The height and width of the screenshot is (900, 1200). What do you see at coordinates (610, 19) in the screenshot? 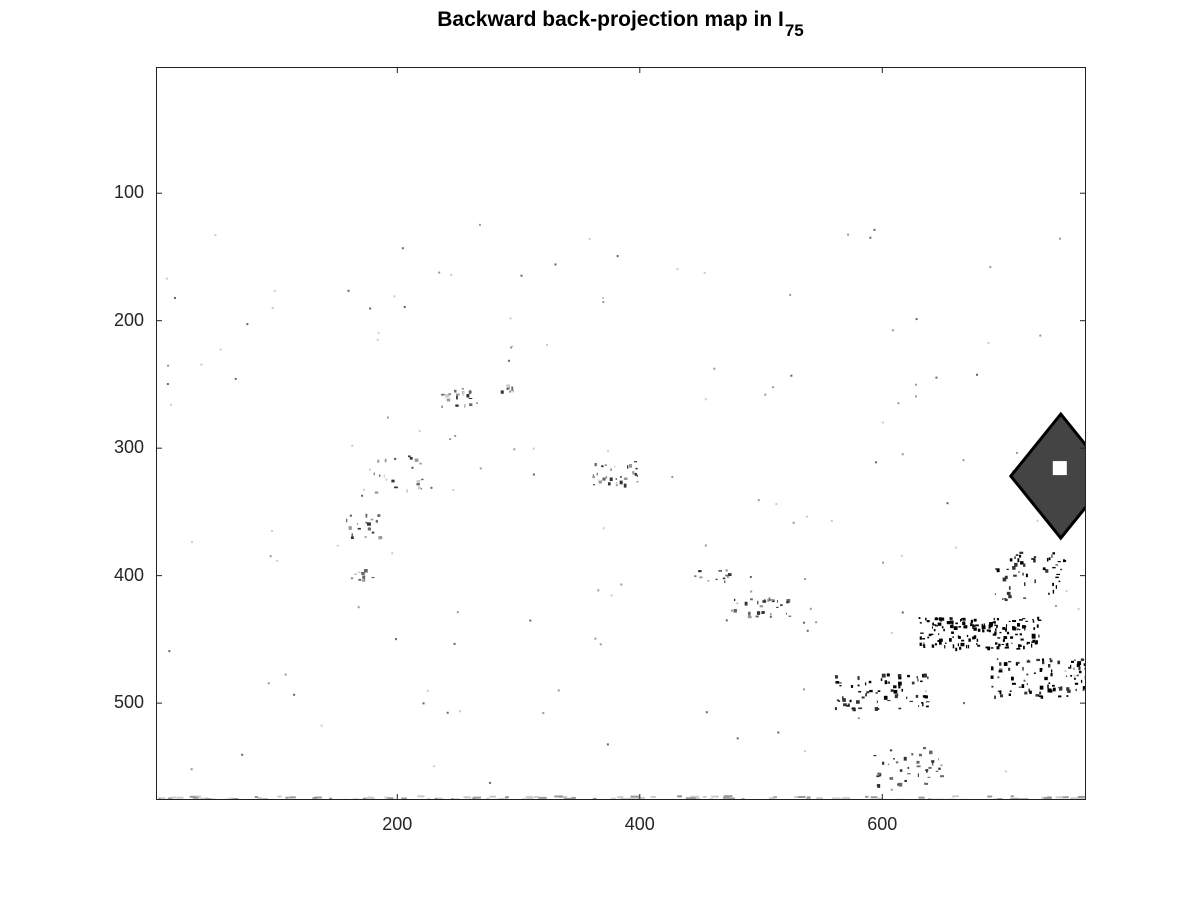
I see `title-main: Backward back-projection map in I` at bounding box center [610, 19].